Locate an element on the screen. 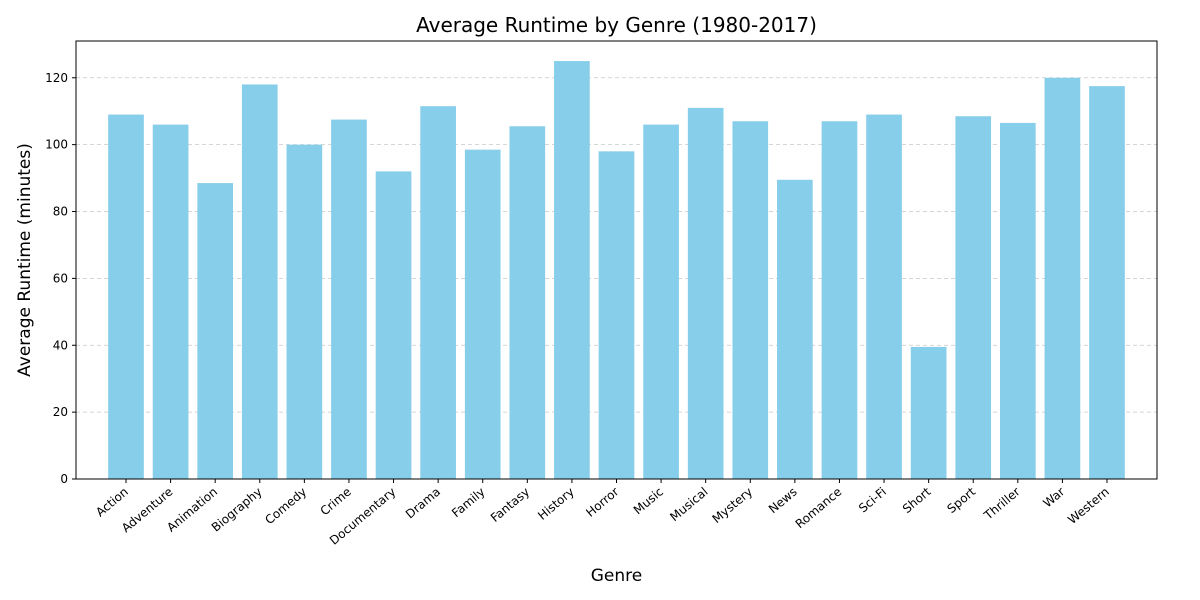 Image resolution: width=1200 pixels, height=600 pixels. y-tick-label: 20 is located at coordinates (60, 412).